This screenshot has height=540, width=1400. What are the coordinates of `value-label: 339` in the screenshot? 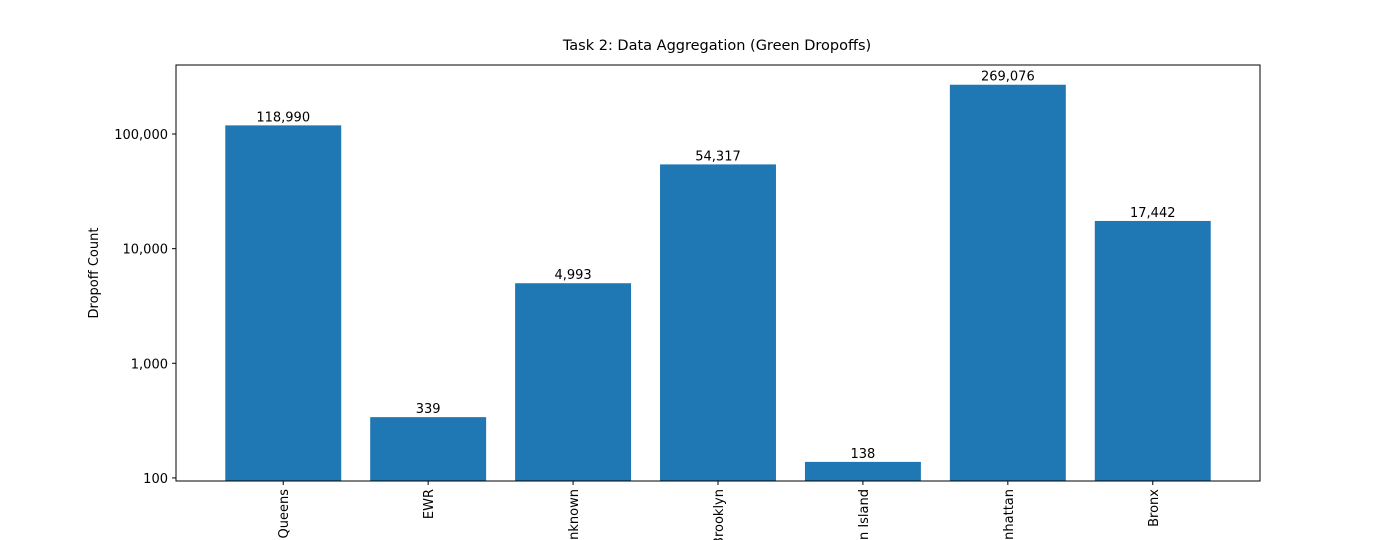 It's located at (428, 409).